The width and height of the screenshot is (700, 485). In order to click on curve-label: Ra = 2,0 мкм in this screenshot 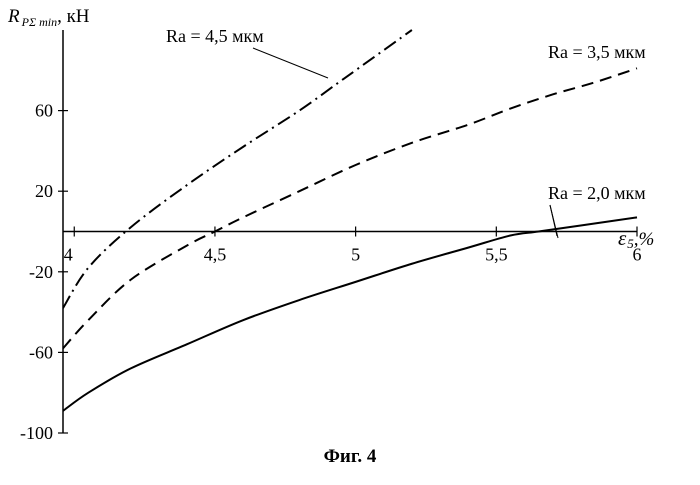, I will do `click(597, 193)`.